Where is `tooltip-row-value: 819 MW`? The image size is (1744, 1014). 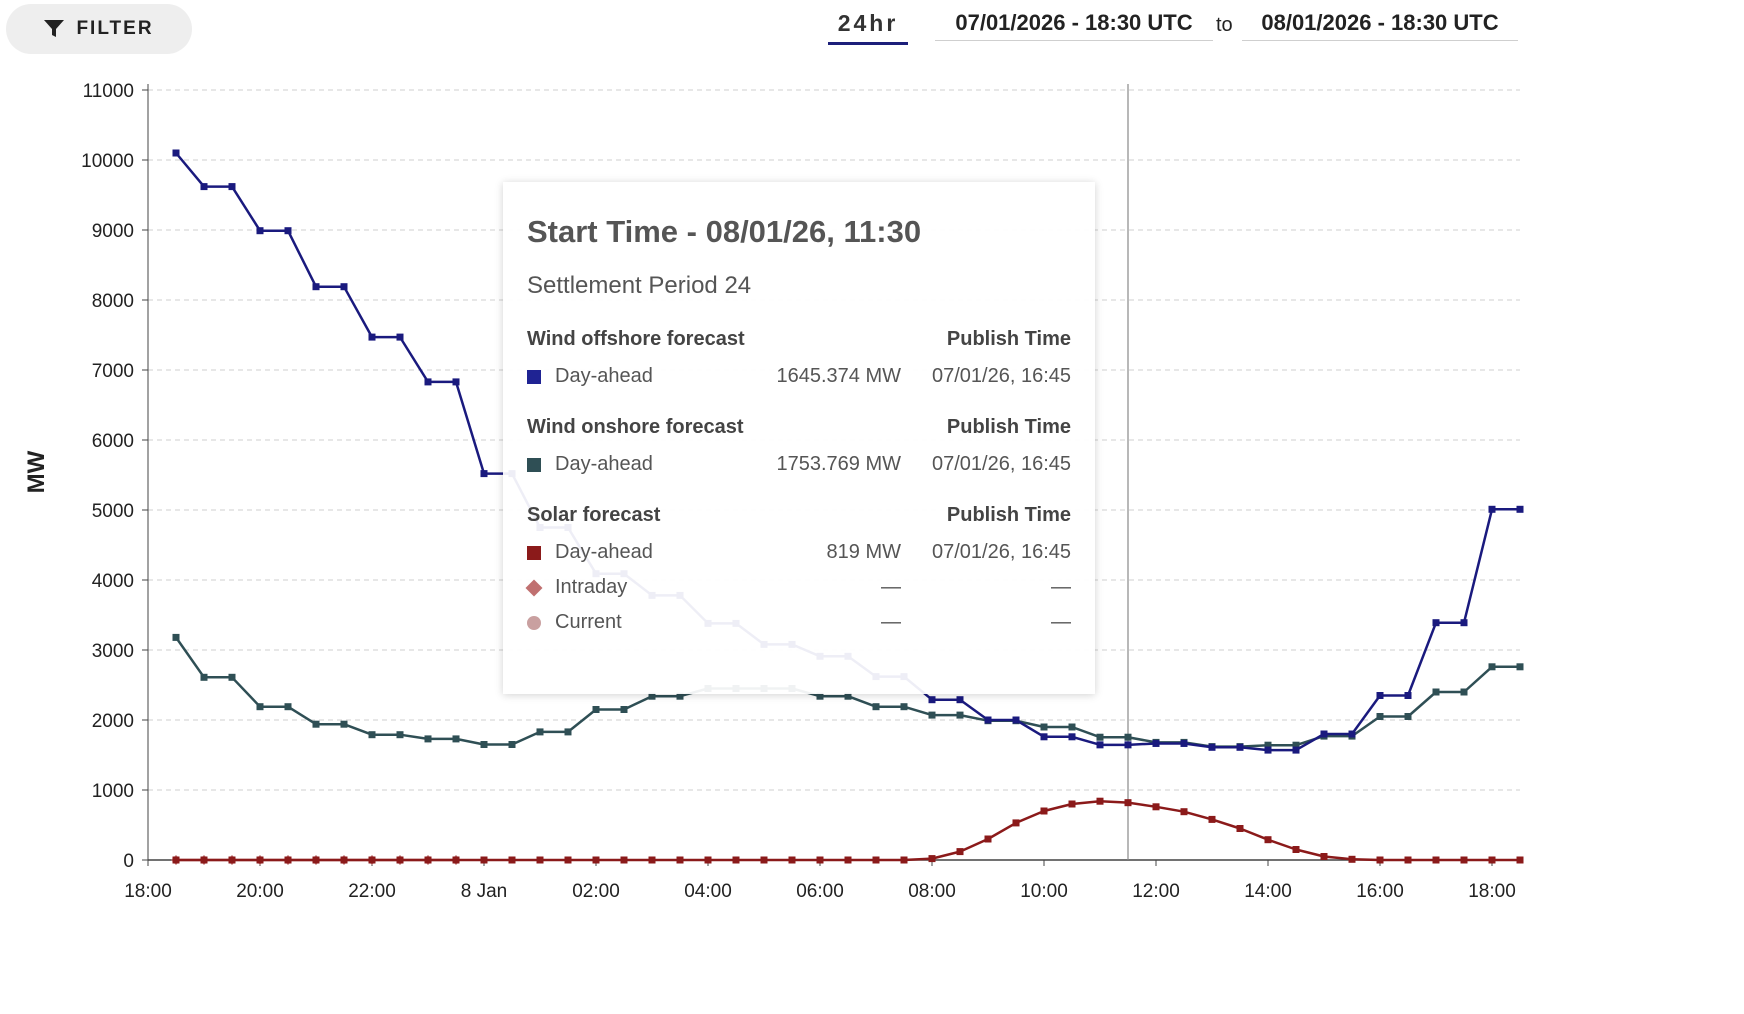 tooltip-row-value: 819 MW is located at coordinates (863, 552).